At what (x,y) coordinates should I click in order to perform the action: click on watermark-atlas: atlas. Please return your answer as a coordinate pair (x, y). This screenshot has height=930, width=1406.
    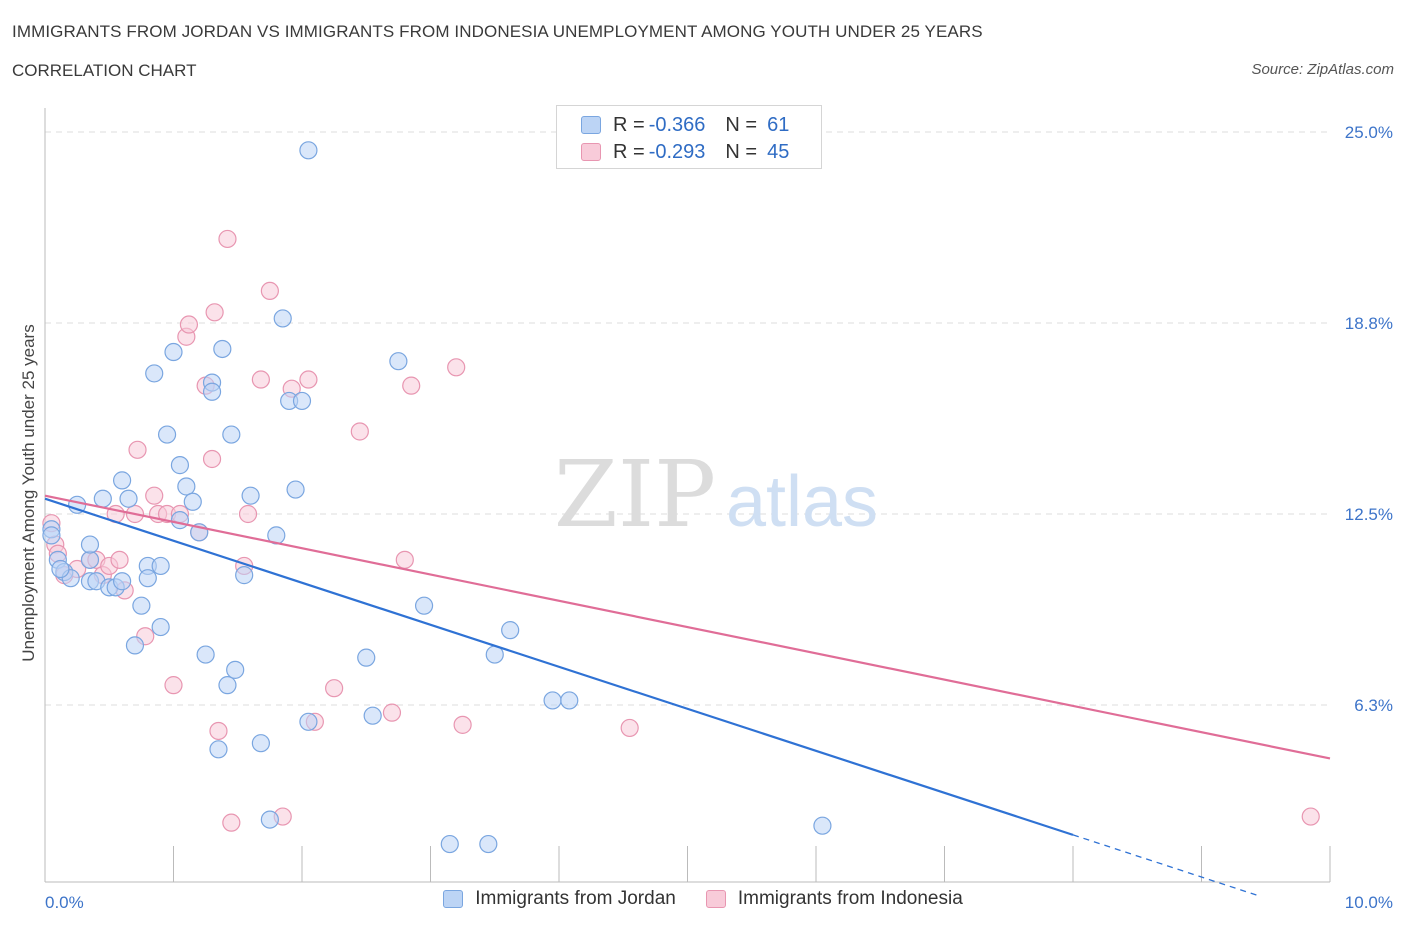
    Looking at the image, I should click on (802, 502).